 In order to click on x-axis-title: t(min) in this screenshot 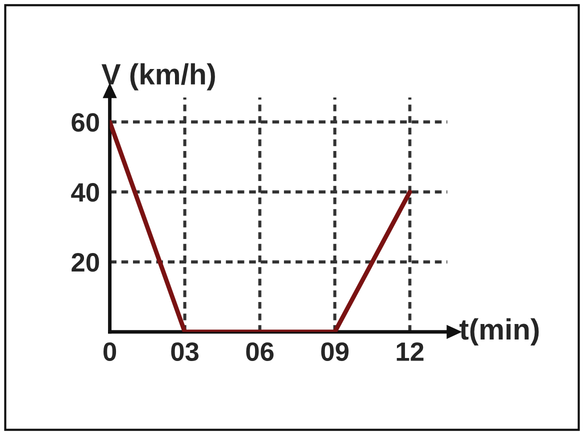, I will do `click(499, 332)`.